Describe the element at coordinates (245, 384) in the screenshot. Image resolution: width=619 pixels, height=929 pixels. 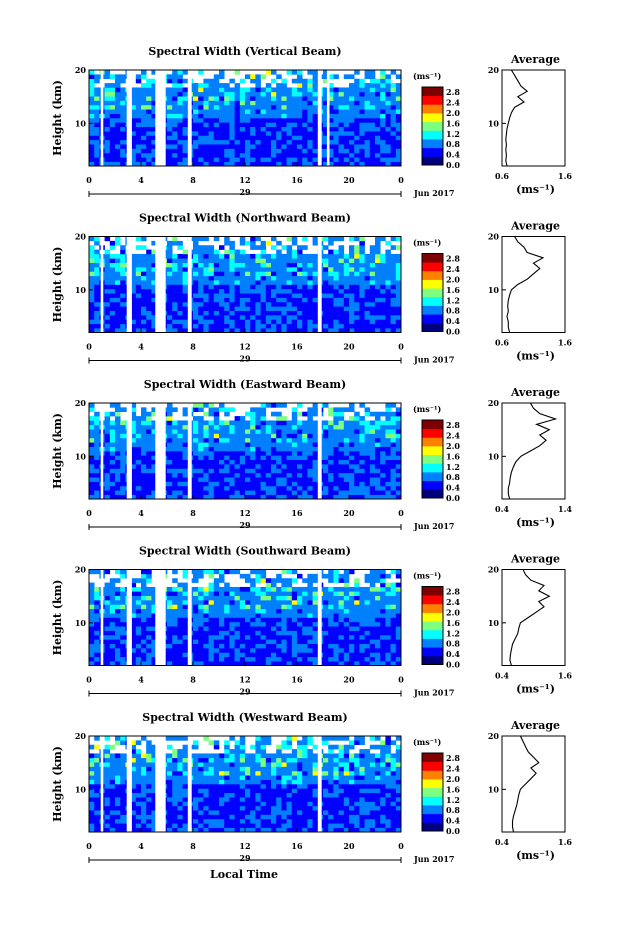
I see `panel-title: Spectral Width (Eastward Beam)` at that location.